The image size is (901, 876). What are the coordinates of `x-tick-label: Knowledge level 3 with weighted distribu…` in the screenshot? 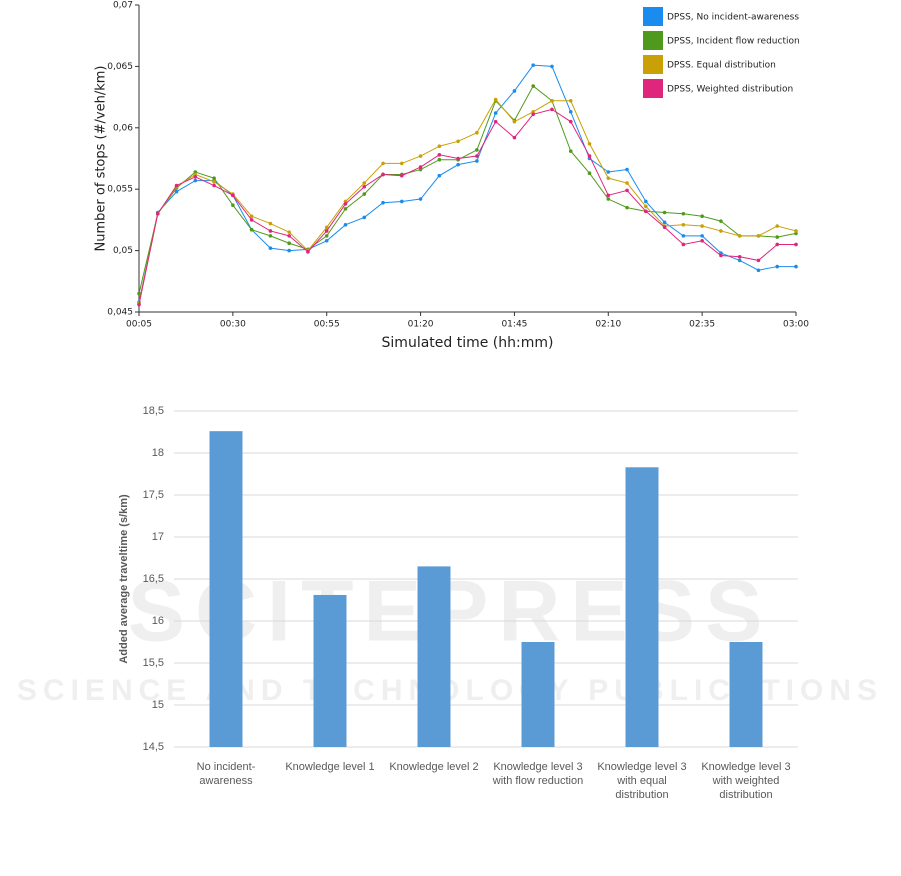 It's located at (746, 781).